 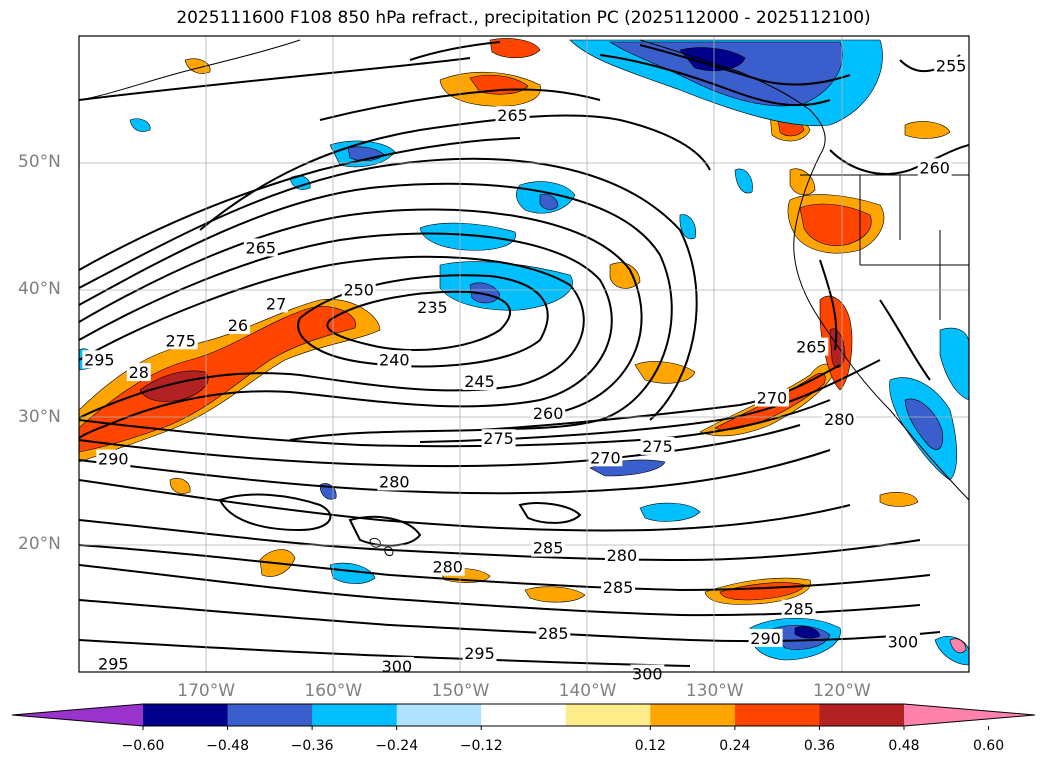 What do you see at coordinates (523, 716) in the screenshot?
I see `colorbar` at bounding box center [523, 716].